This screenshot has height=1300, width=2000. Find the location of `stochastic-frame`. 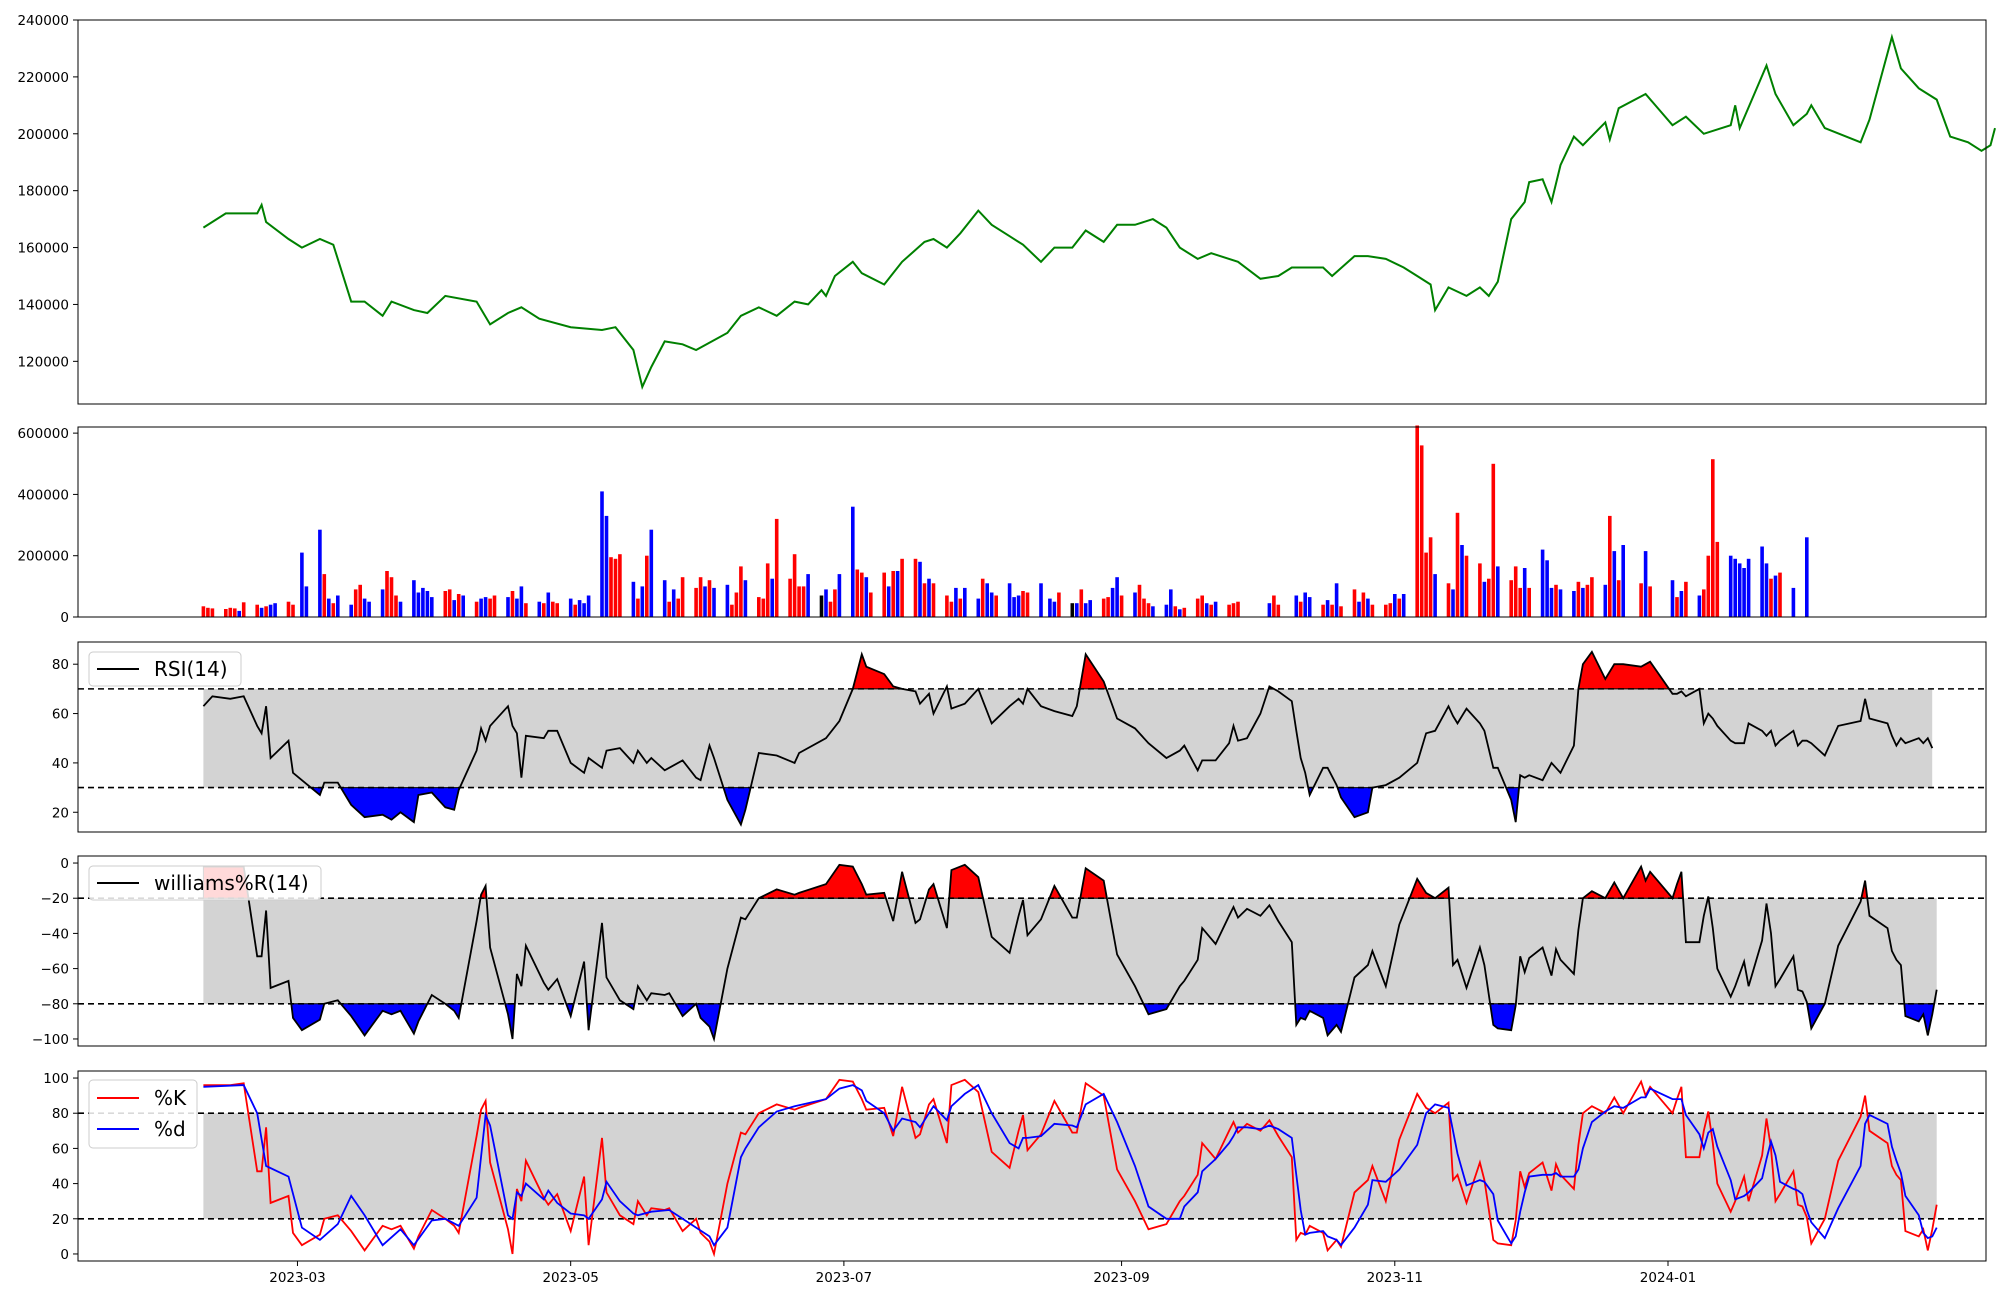

stochastic-frame is located at coordinates (1032, 1166).